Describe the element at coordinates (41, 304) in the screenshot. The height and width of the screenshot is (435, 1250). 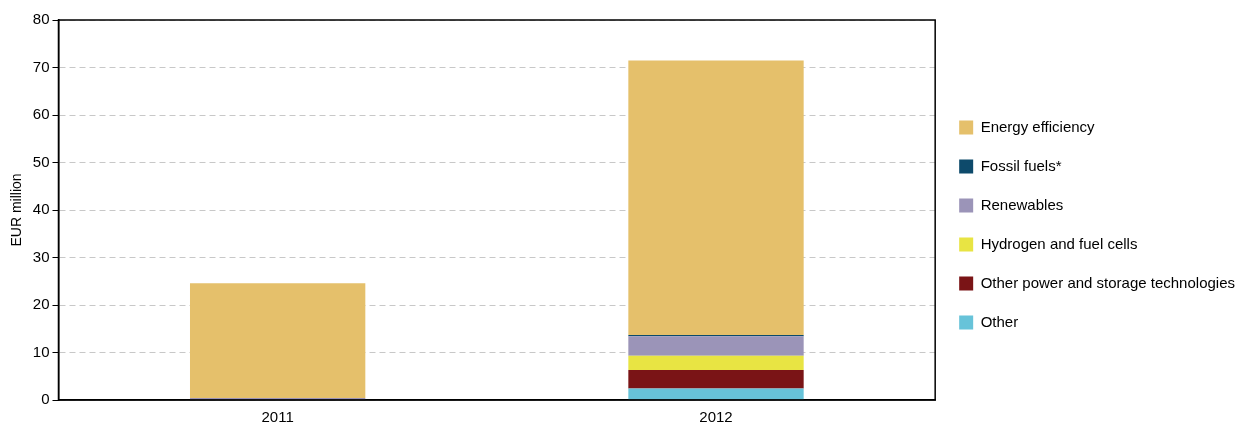
I see `y-tick-label: 20` at that location.